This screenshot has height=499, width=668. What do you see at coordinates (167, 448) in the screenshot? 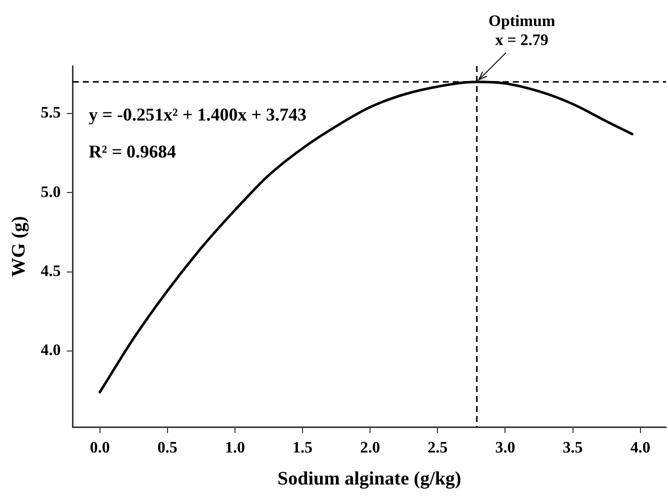
I see `x-tick-label: 0.5` at bounding box center [167, 448].